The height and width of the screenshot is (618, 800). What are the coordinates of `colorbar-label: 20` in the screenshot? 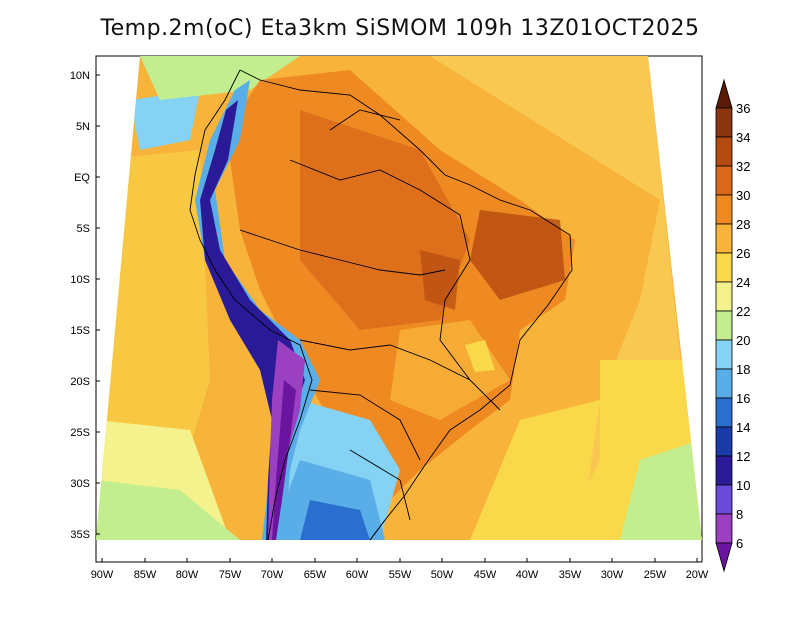 It's located at (743, 340).